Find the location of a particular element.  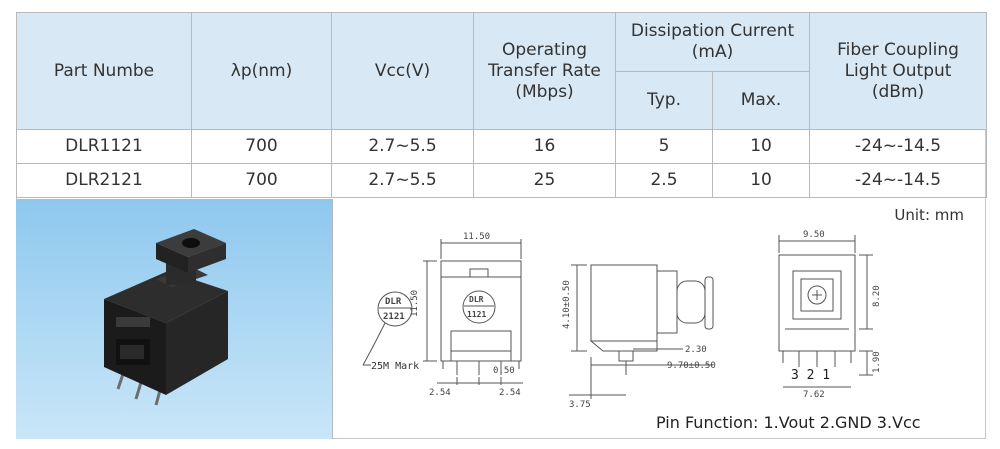

mark-note: 25M Mark is located at coordinates (395, 366).